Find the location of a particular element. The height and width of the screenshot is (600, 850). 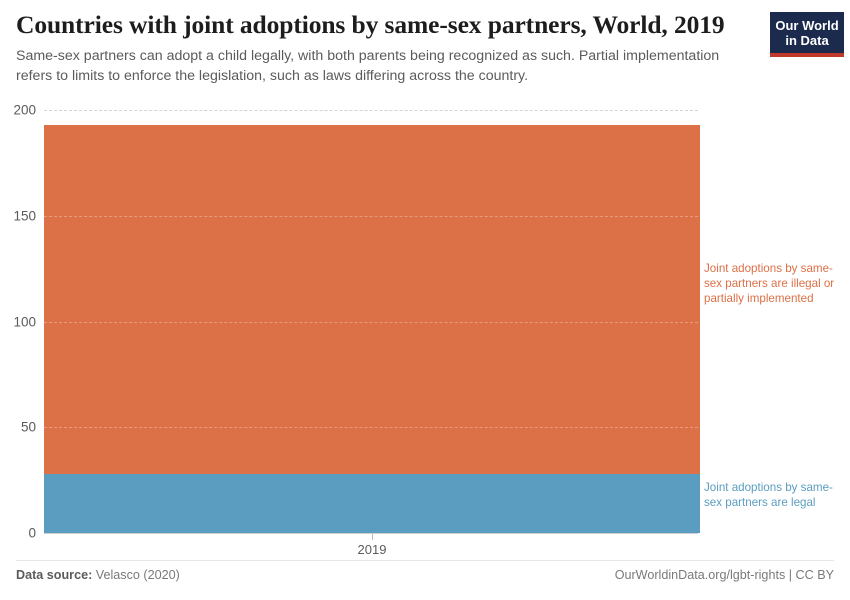

owid-logo-line-1: Our World is located at coordinates (807, 25).